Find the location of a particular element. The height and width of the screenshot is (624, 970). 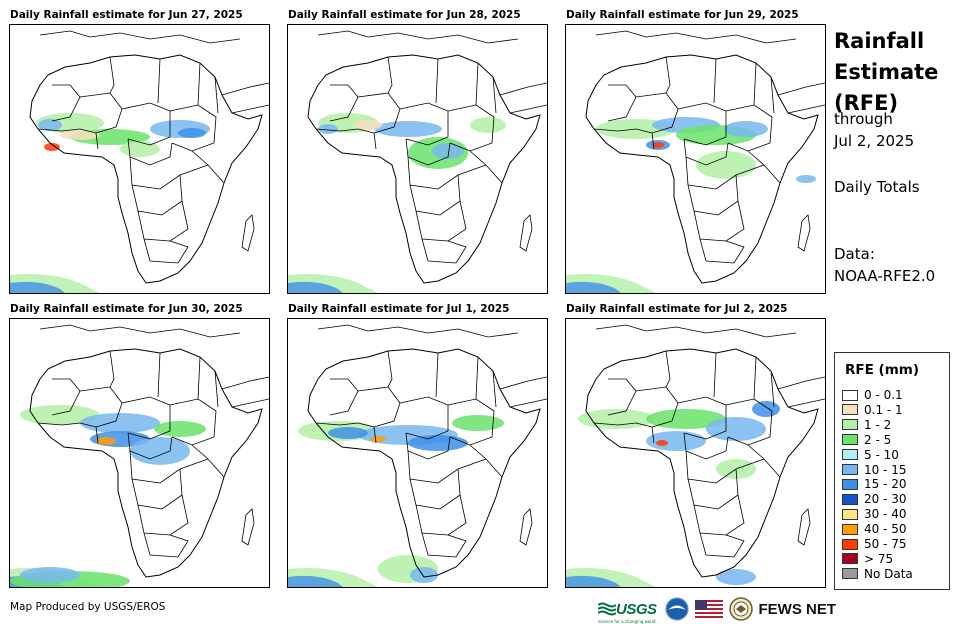

legend-item: 20 - 30 is located at coordinates (874, 499).